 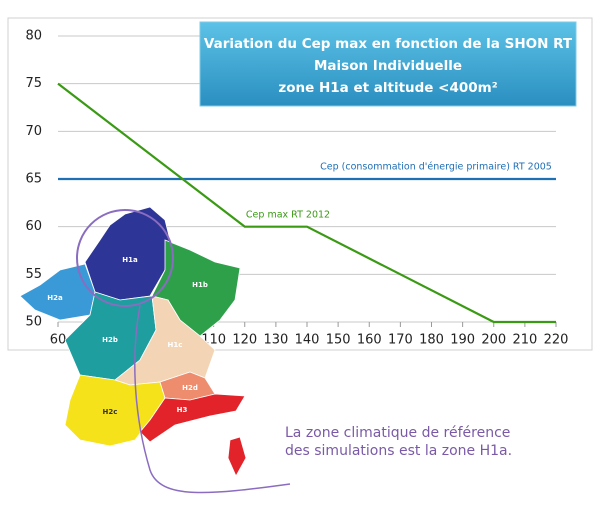 What do you see at coordinates (369, 340) in the screenshot?
I see `x-tick-label: 160` at bounding box center [369, 340].